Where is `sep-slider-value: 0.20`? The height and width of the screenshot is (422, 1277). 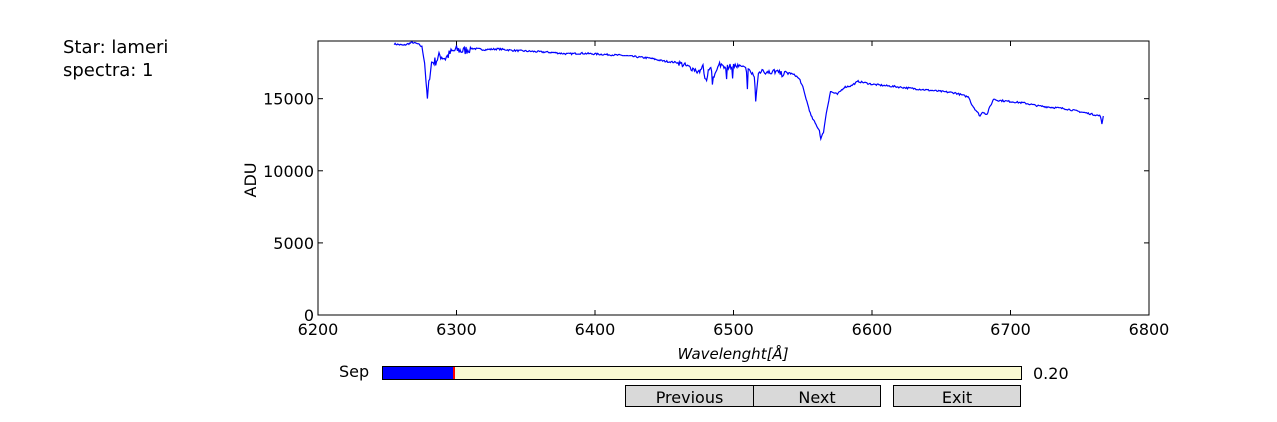
sep-slider-value: 0.20 is located at coordinates (1051, 373).